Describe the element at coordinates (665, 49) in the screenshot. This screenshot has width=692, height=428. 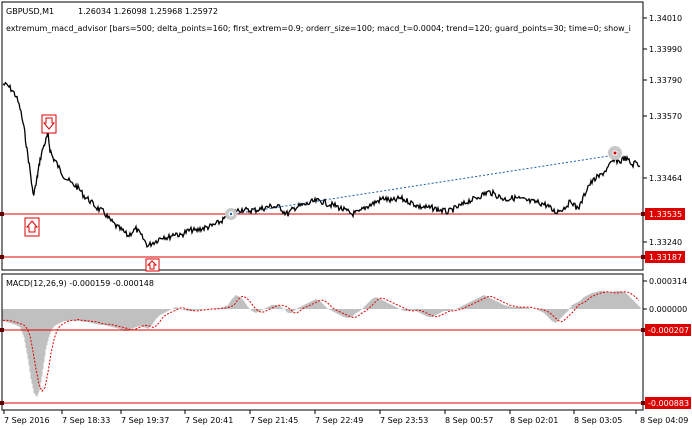
I see `price-tick-label: 1.33990` at that location.